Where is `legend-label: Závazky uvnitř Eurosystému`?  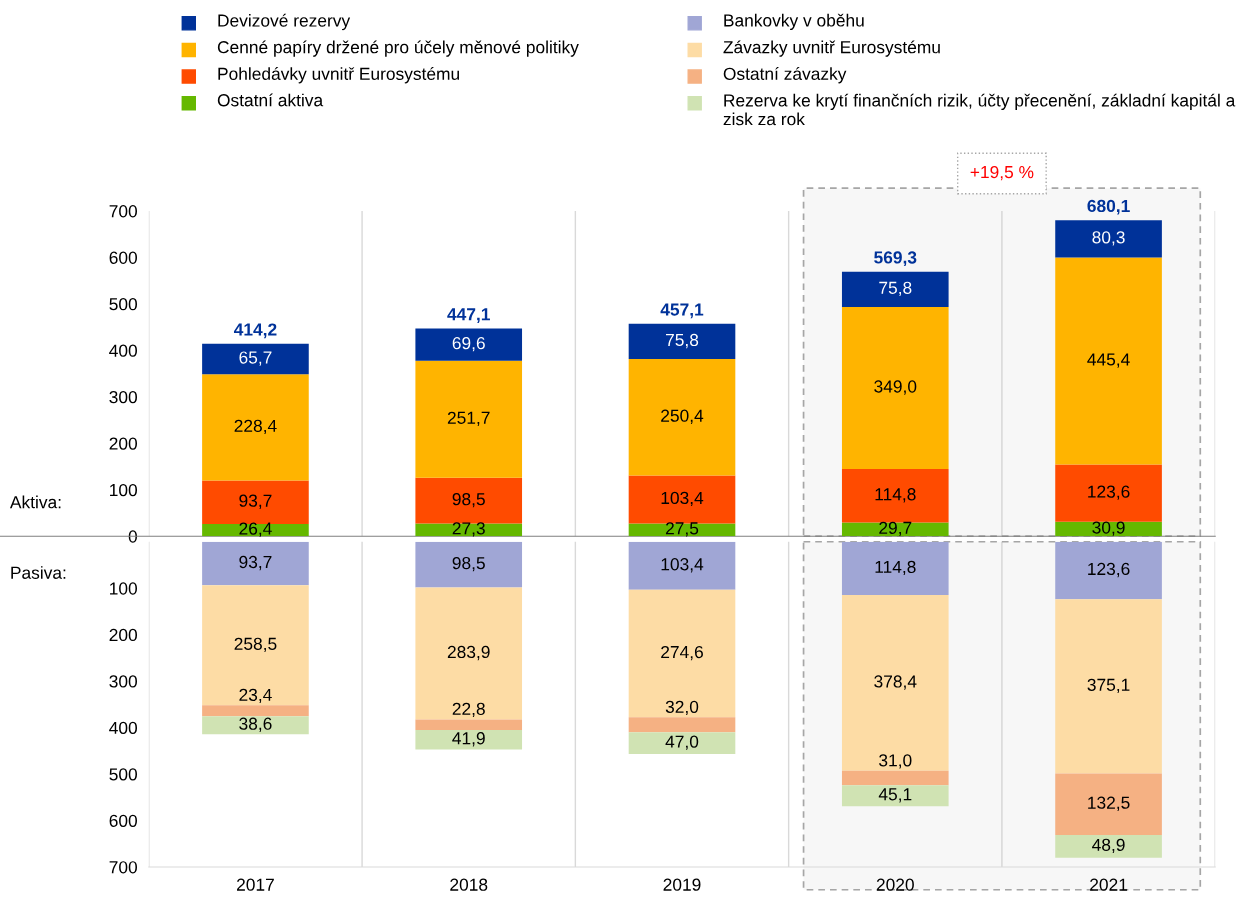 legend-label: Závazky uvnitř Eurosystému is located at coordinates (831, 48).